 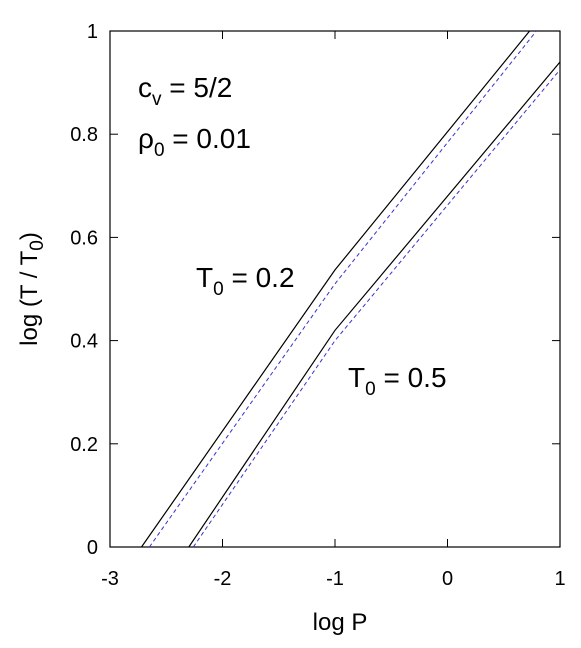 I want to click on annotation-t0-0.5: T0 = 0.5, so click(x=397, y=381).